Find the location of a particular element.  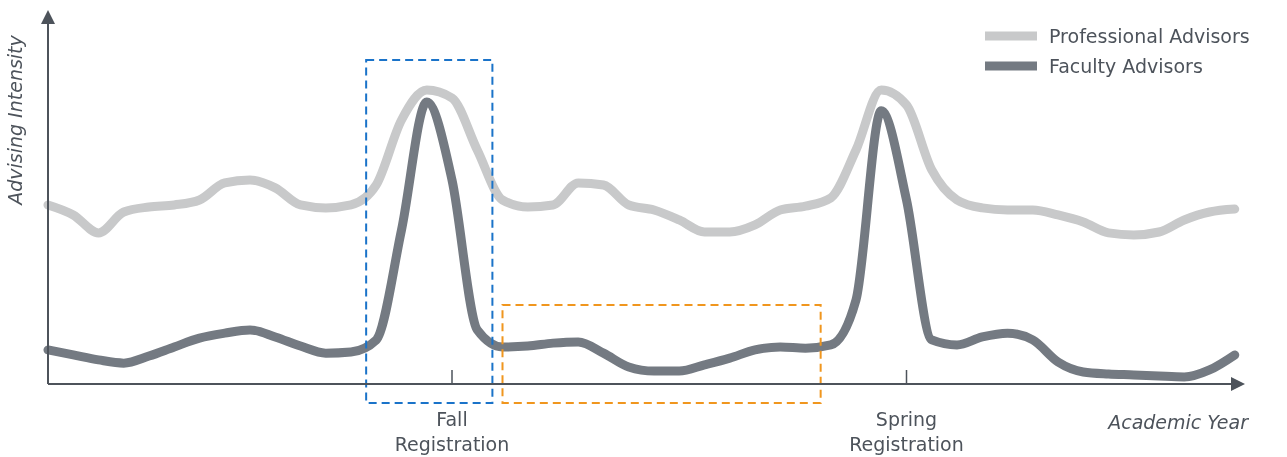

x-tick-label: Spring Registration is located at coordinates (906, 431).